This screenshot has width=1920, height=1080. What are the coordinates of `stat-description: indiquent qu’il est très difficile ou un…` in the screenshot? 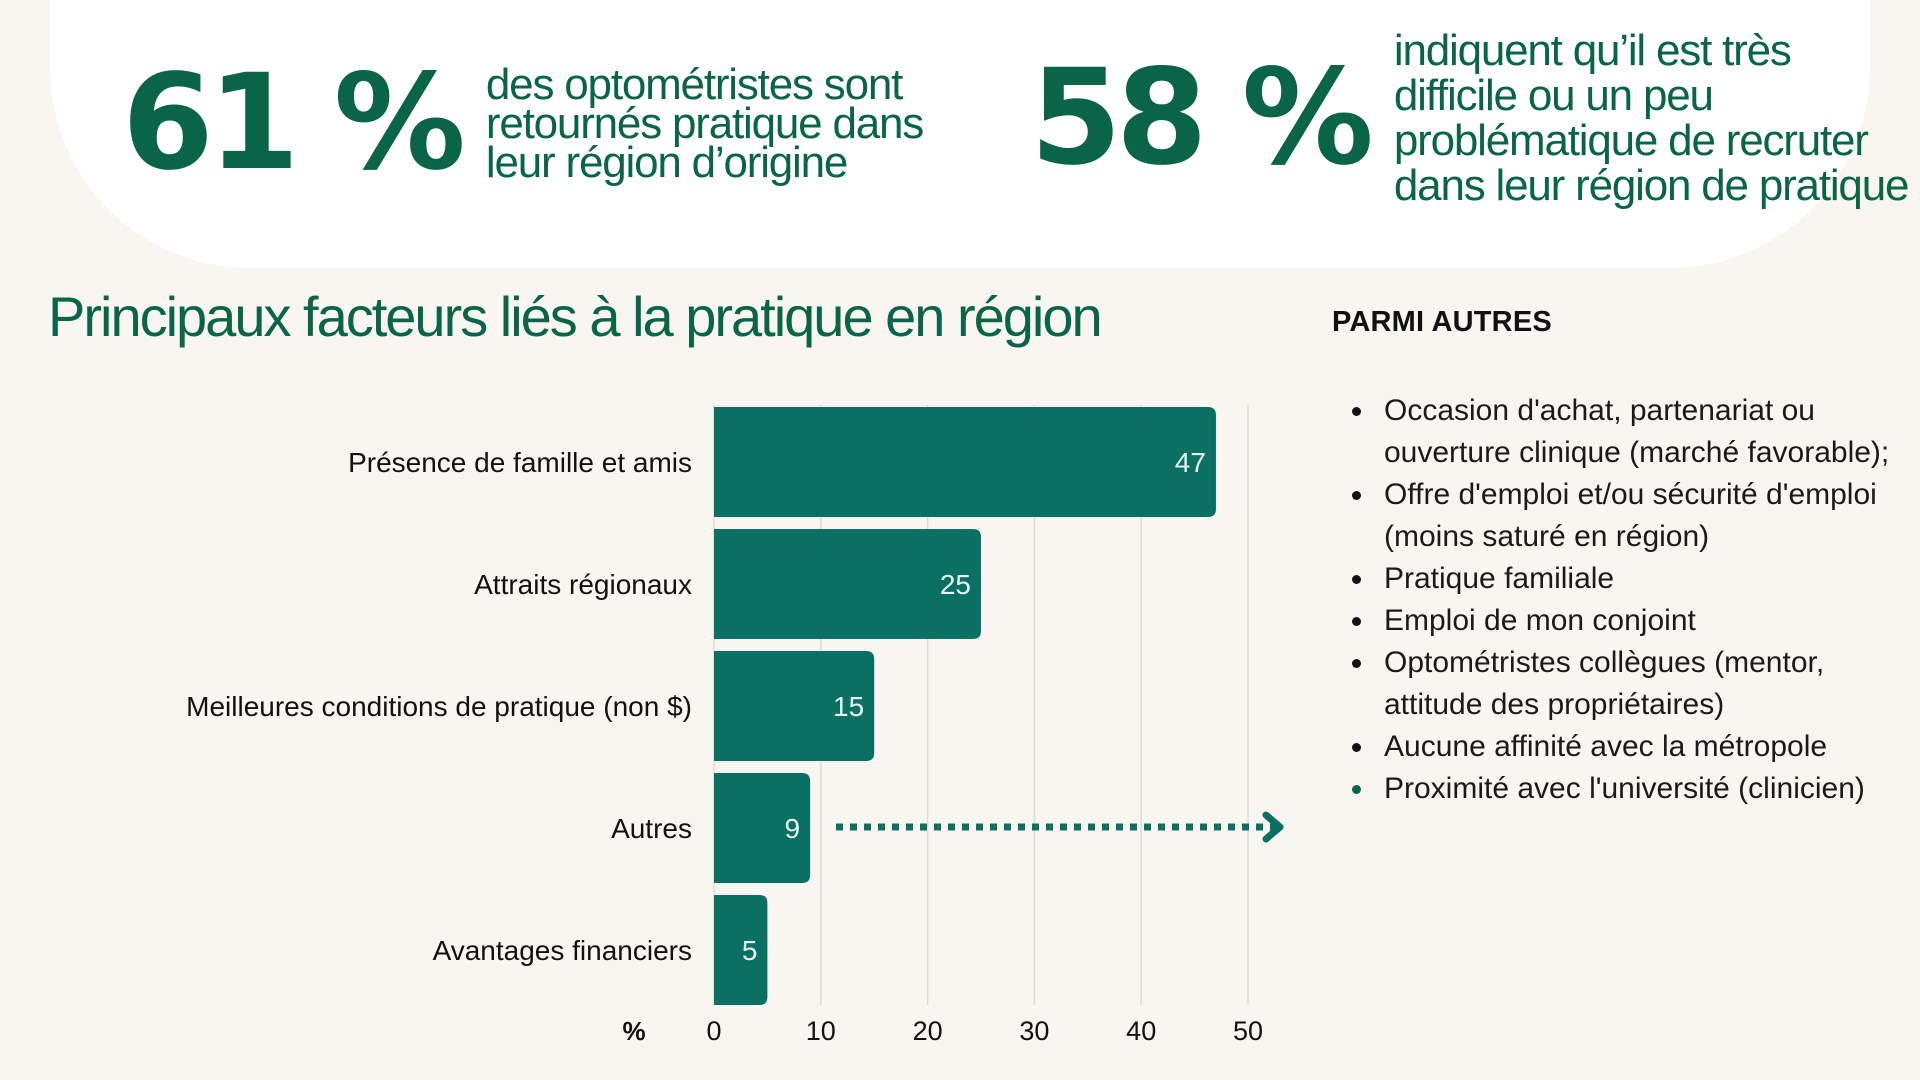 It's located at (1651, 118).